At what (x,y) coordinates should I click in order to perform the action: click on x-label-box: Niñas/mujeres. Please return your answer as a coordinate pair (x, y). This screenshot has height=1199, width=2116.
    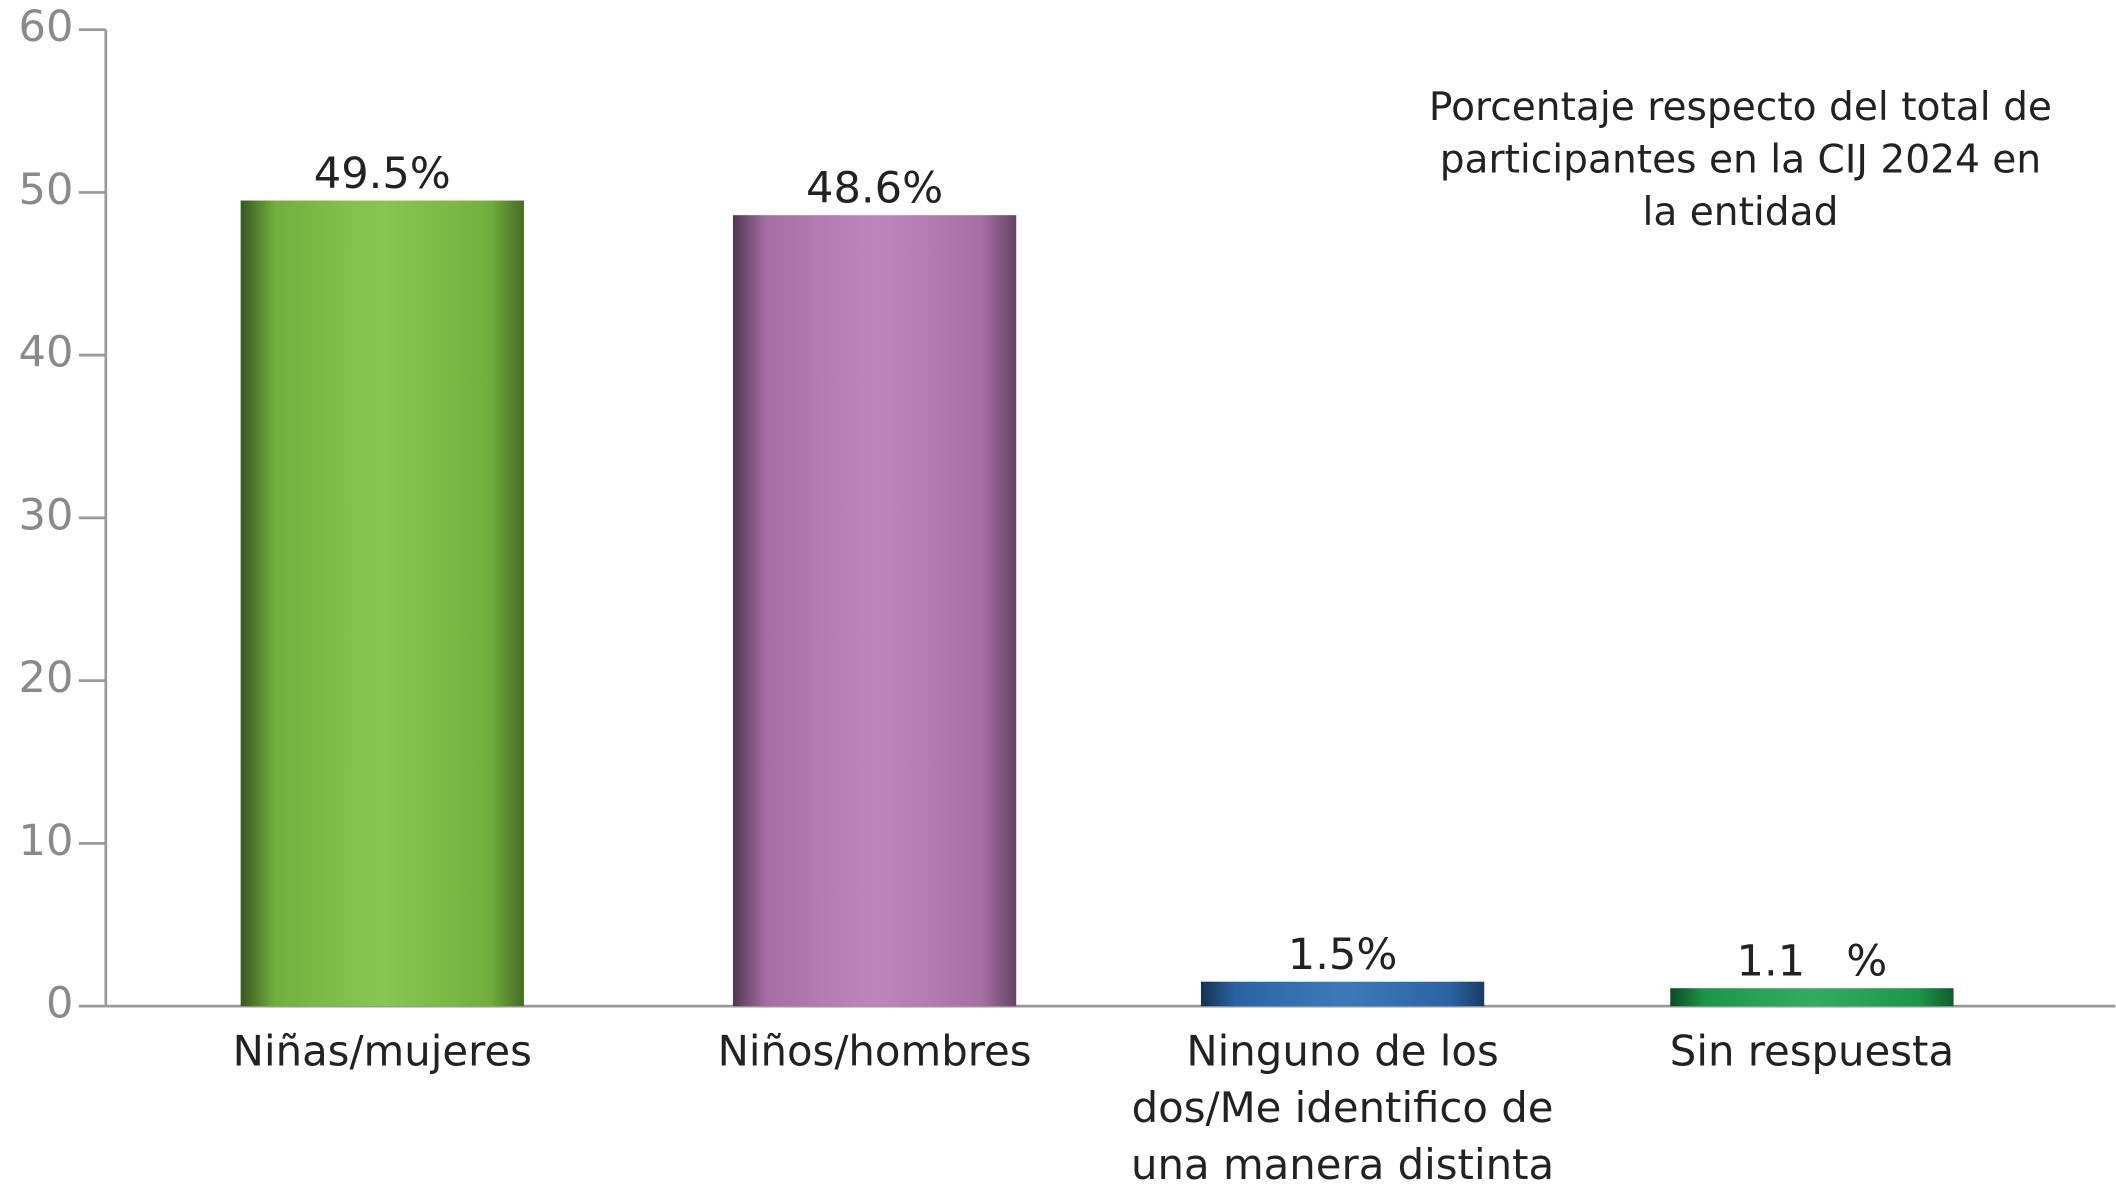
    Looking at the image, I should click on (382, 1052).